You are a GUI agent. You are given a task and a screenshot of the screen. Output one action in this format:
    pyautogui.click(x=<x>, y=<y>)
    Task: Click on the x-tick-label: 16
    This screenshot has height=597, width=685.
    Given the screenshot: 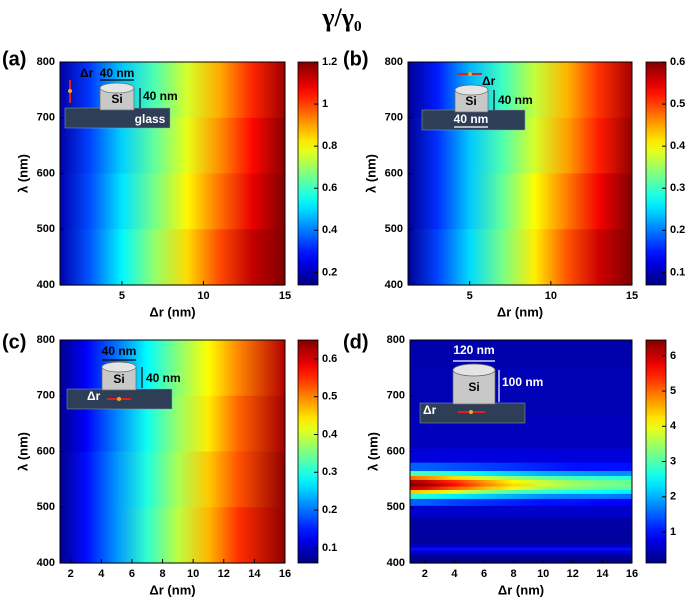 What is the action you would take?
    pyautogui.click(x=632, y=574)
    